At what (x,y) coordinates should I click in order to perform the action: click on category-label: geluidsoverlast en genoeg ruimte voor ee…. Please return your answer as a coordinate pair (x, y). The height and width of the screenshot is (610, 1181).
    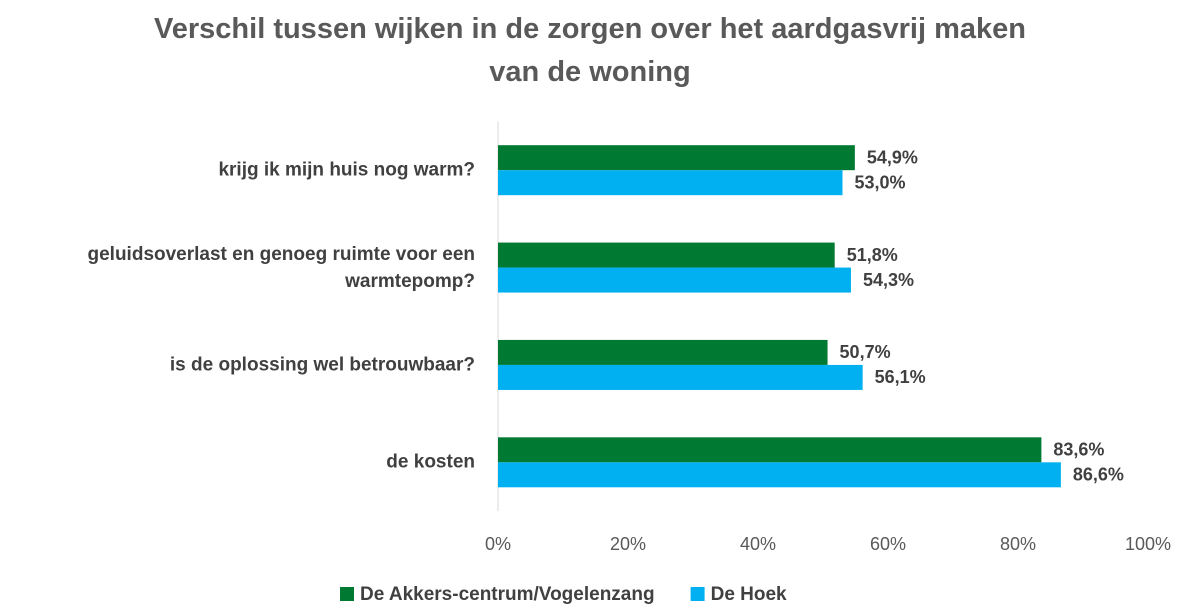
    Looking at the image, I should click on (281, 267).